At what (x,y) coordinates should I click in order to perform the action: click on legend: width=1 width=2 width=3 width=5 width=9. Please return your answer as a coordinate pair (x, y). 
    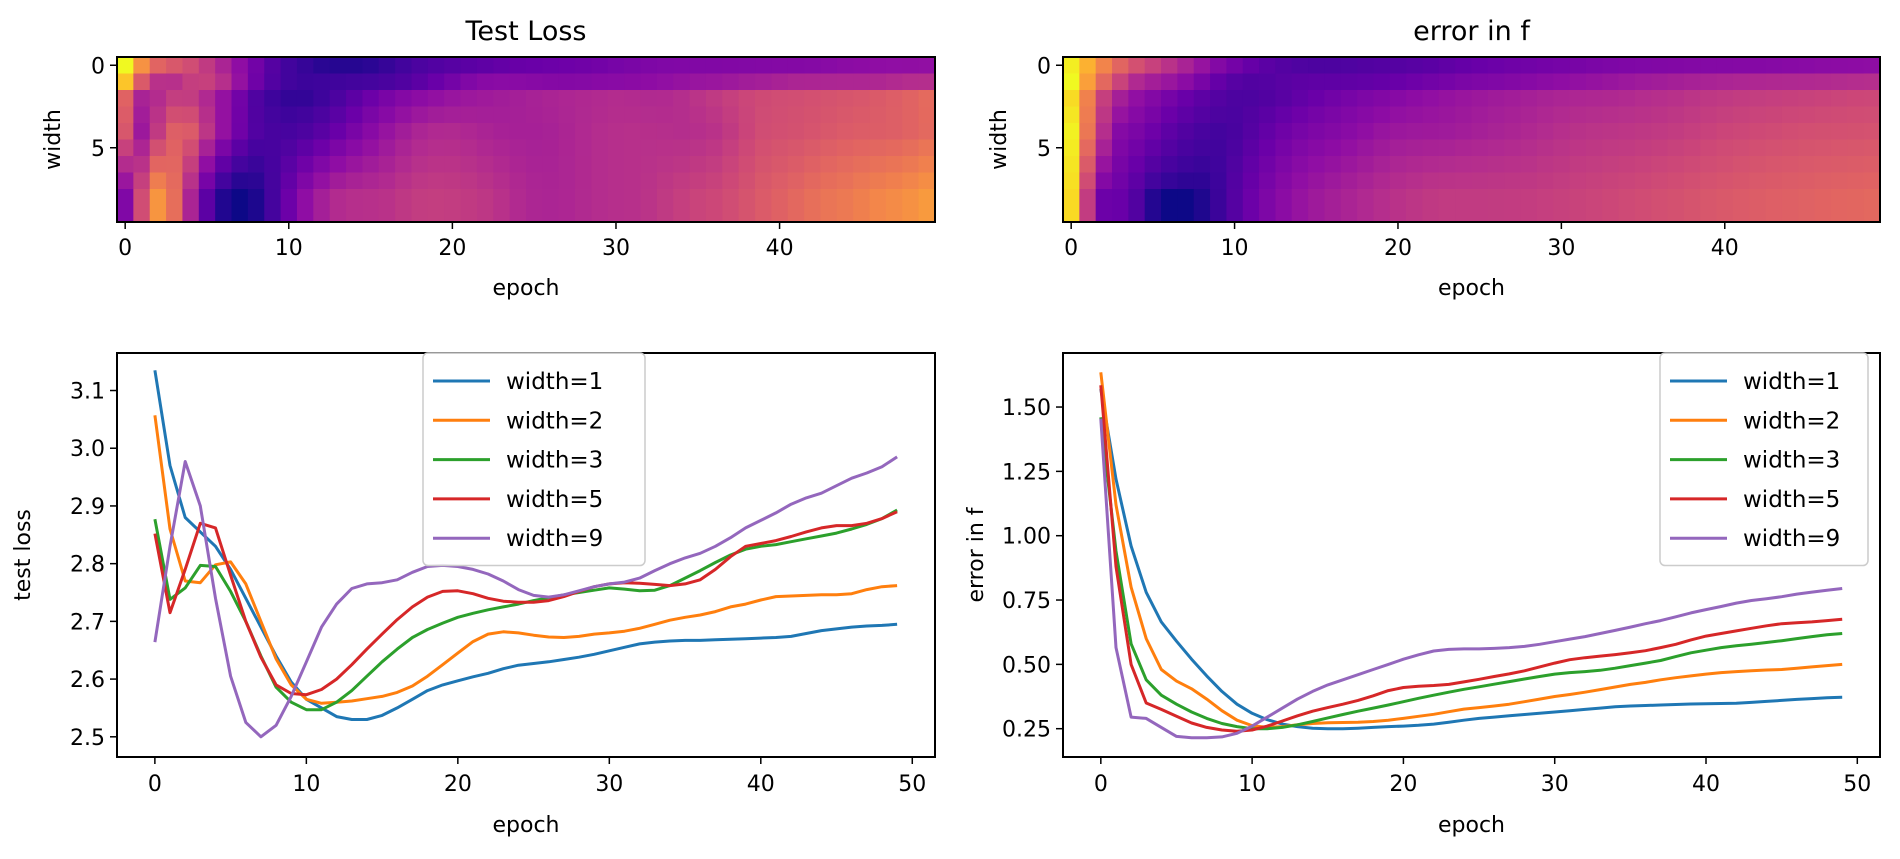
    Looking at the image, I should click on (1764, 459).